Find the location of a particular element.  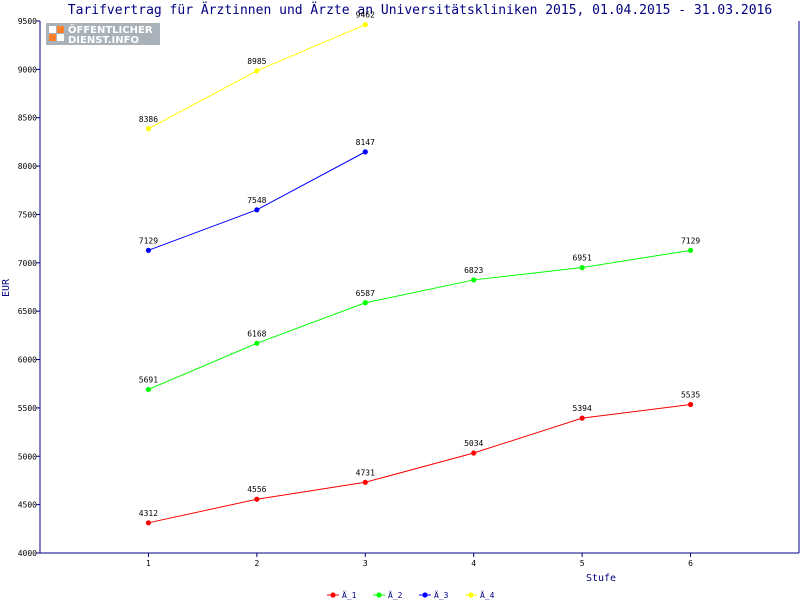

data-label: 4556 is located at coordinates (256, 489).